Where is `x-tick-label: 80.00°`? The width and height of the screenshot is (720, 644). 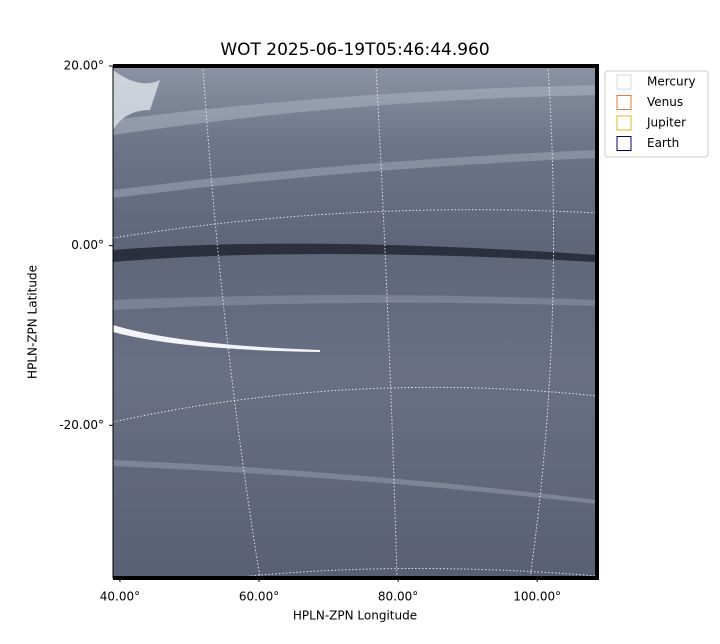
x-tick-label: 80.00° is located at coordinates (398, 597).